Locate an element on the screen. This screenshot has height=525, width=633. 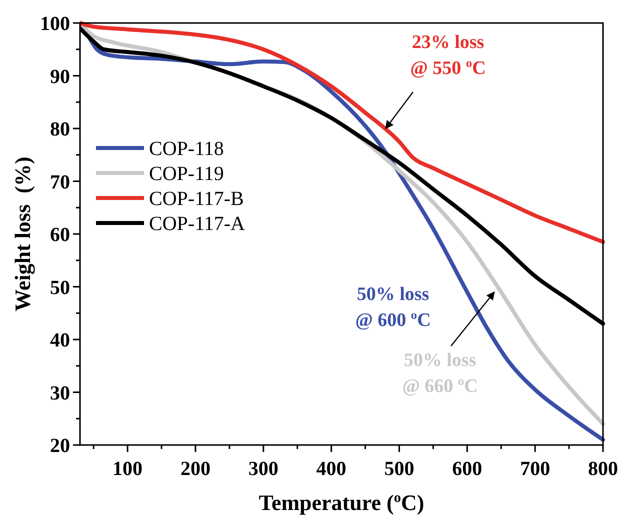
x-tick-label: 500 is located at coordinates (399, 469).